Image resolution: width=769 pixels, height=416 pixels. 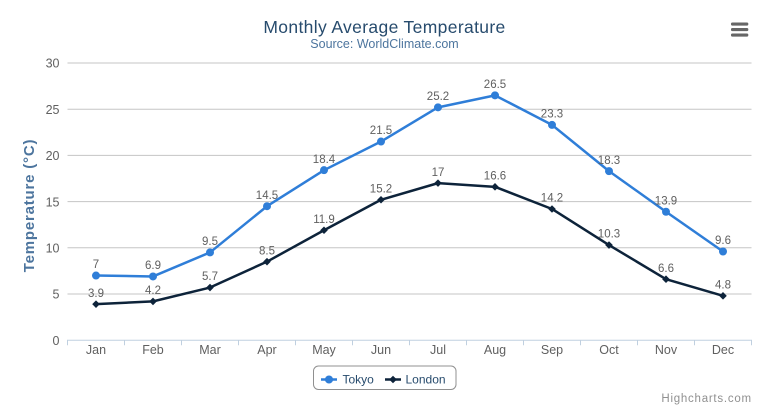 What do you see at coordinates (153, 350) in the screenshot?
I see `svg-text: Feb` at bounding box center [153, 350].